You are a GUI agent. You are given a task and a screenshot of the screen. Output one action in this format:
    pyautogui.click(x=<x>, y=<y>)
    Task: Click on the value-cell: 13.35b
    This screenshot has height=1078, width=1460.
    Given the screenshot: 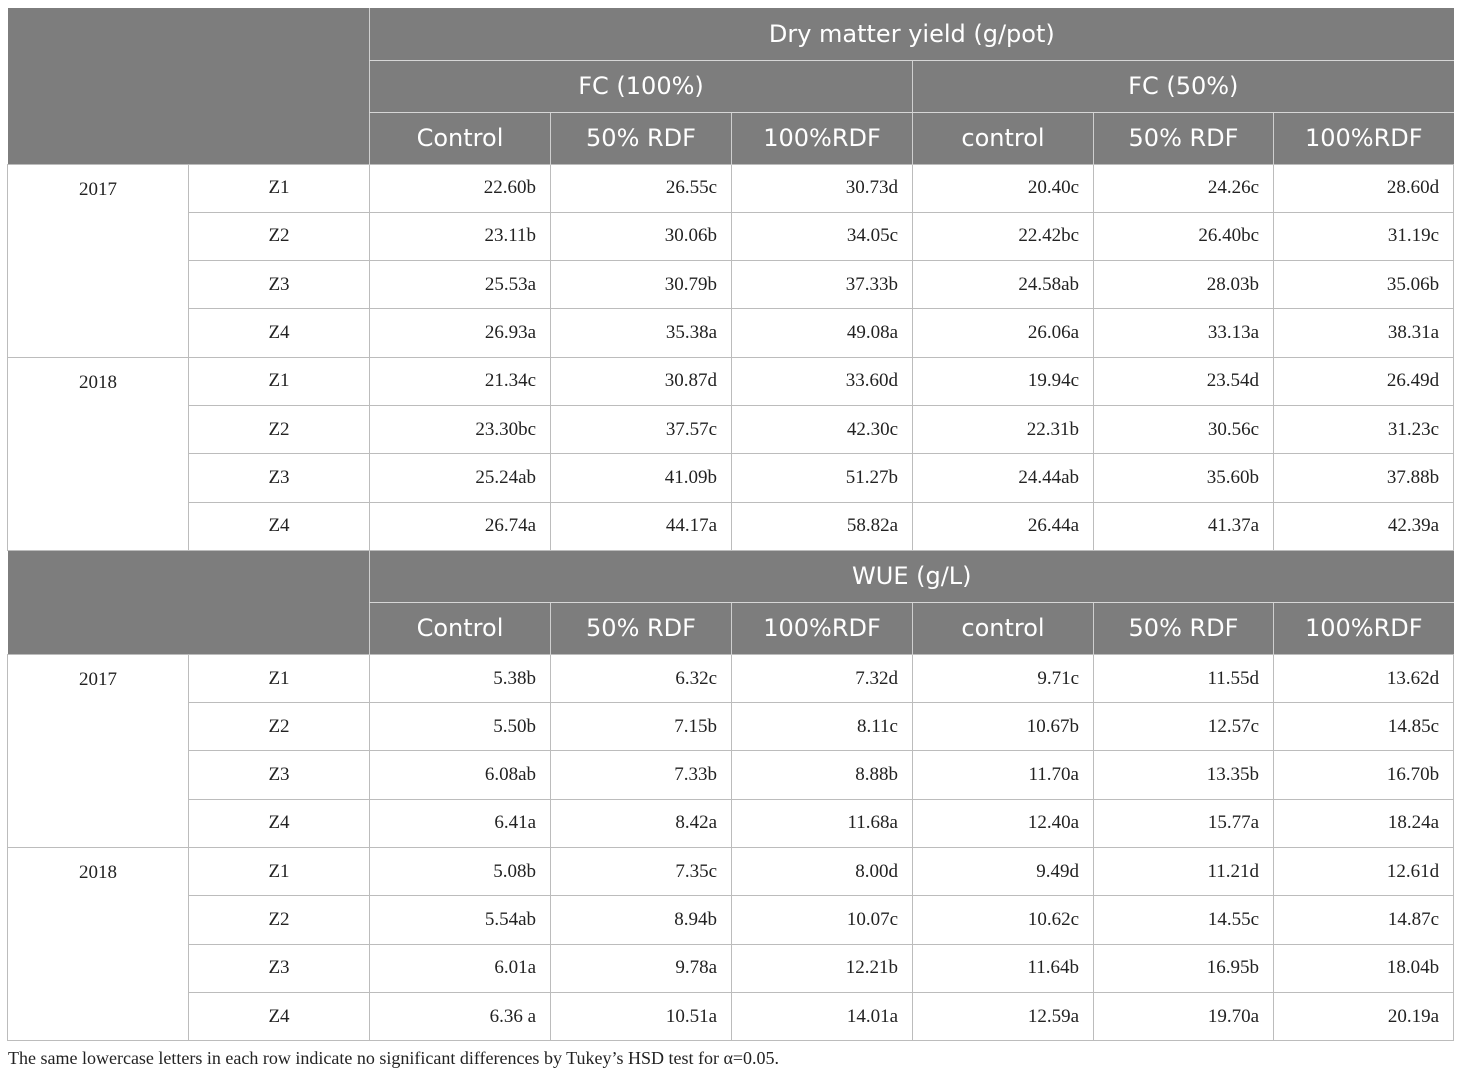 What is the action you would take?
    pyautogui.click(x=1183, y=775)
    